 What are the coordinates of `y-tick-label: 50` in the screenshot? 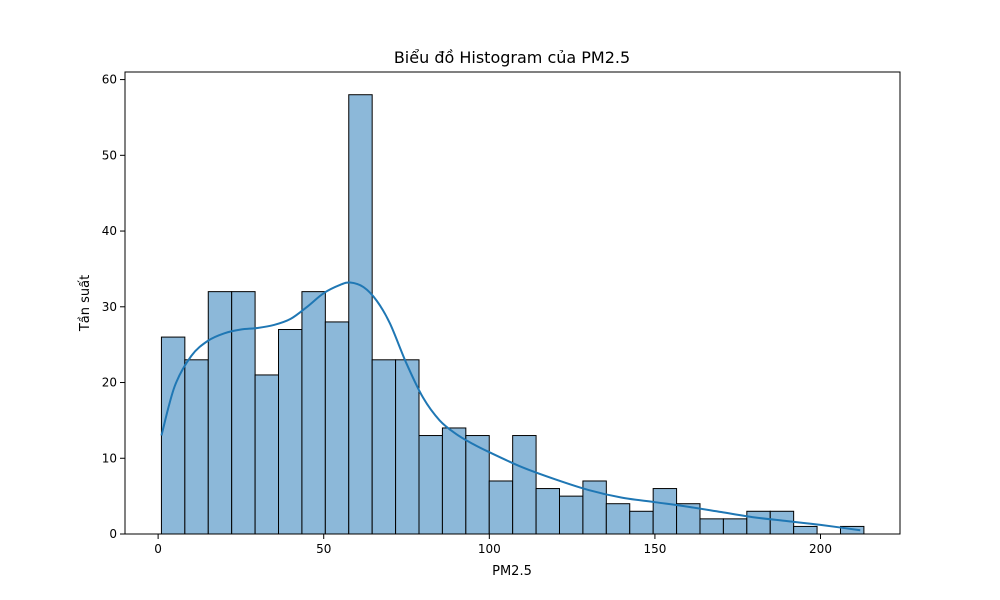 It's located at (109, 155).